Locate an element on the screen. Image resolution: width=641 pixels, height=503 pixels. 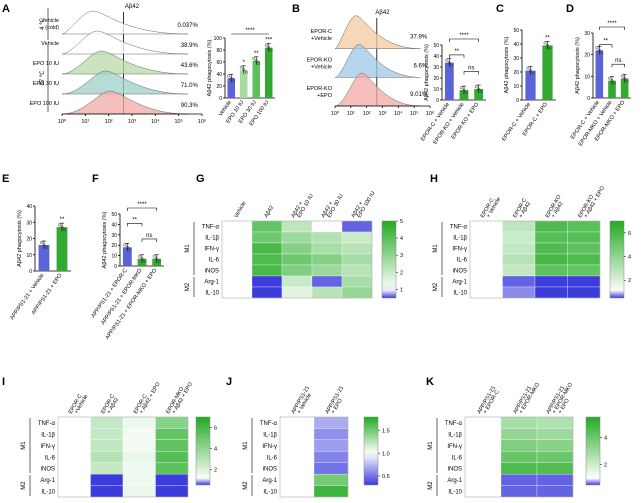
heatmap-row-label: IL-10 is located at coordinates (455, 493).